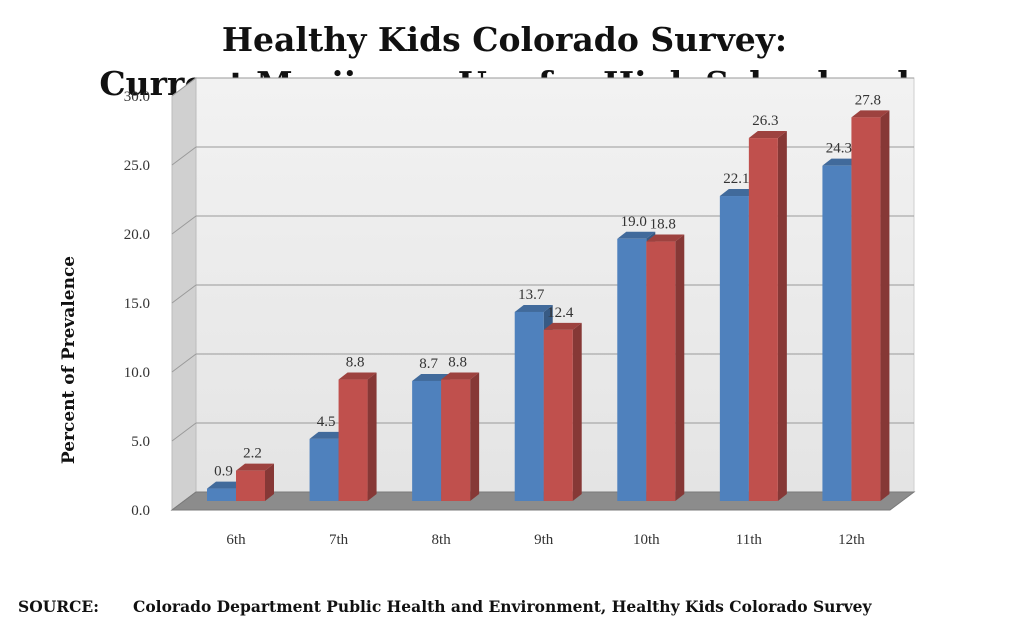  I want to click on bar-top-2013-8th, so click(431, 377).